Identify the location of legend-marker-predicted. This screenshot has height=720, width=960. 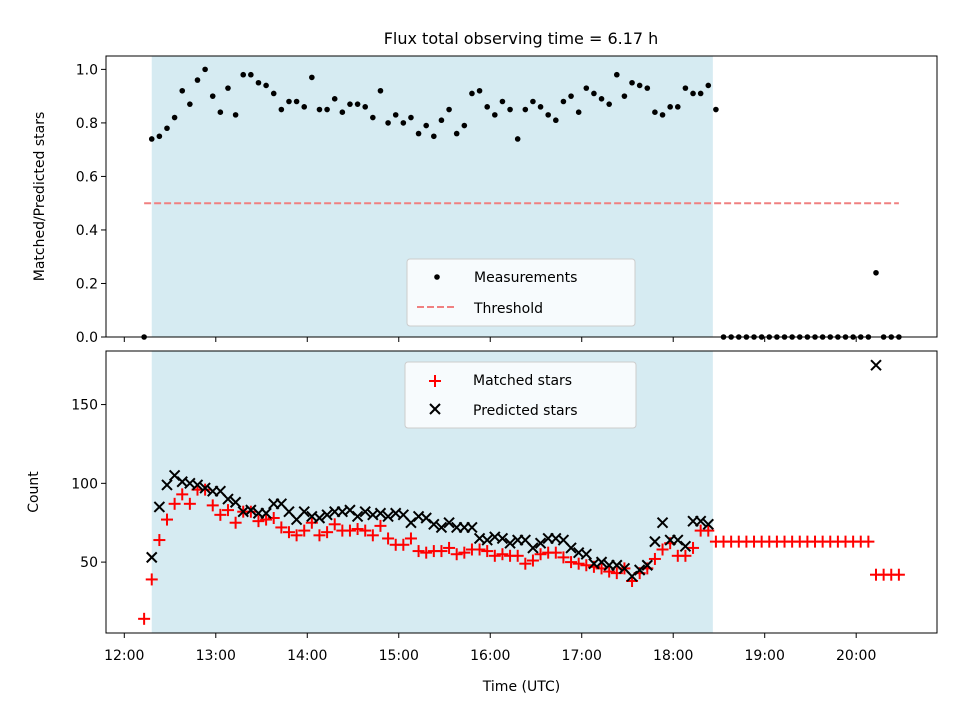
(435, 409).